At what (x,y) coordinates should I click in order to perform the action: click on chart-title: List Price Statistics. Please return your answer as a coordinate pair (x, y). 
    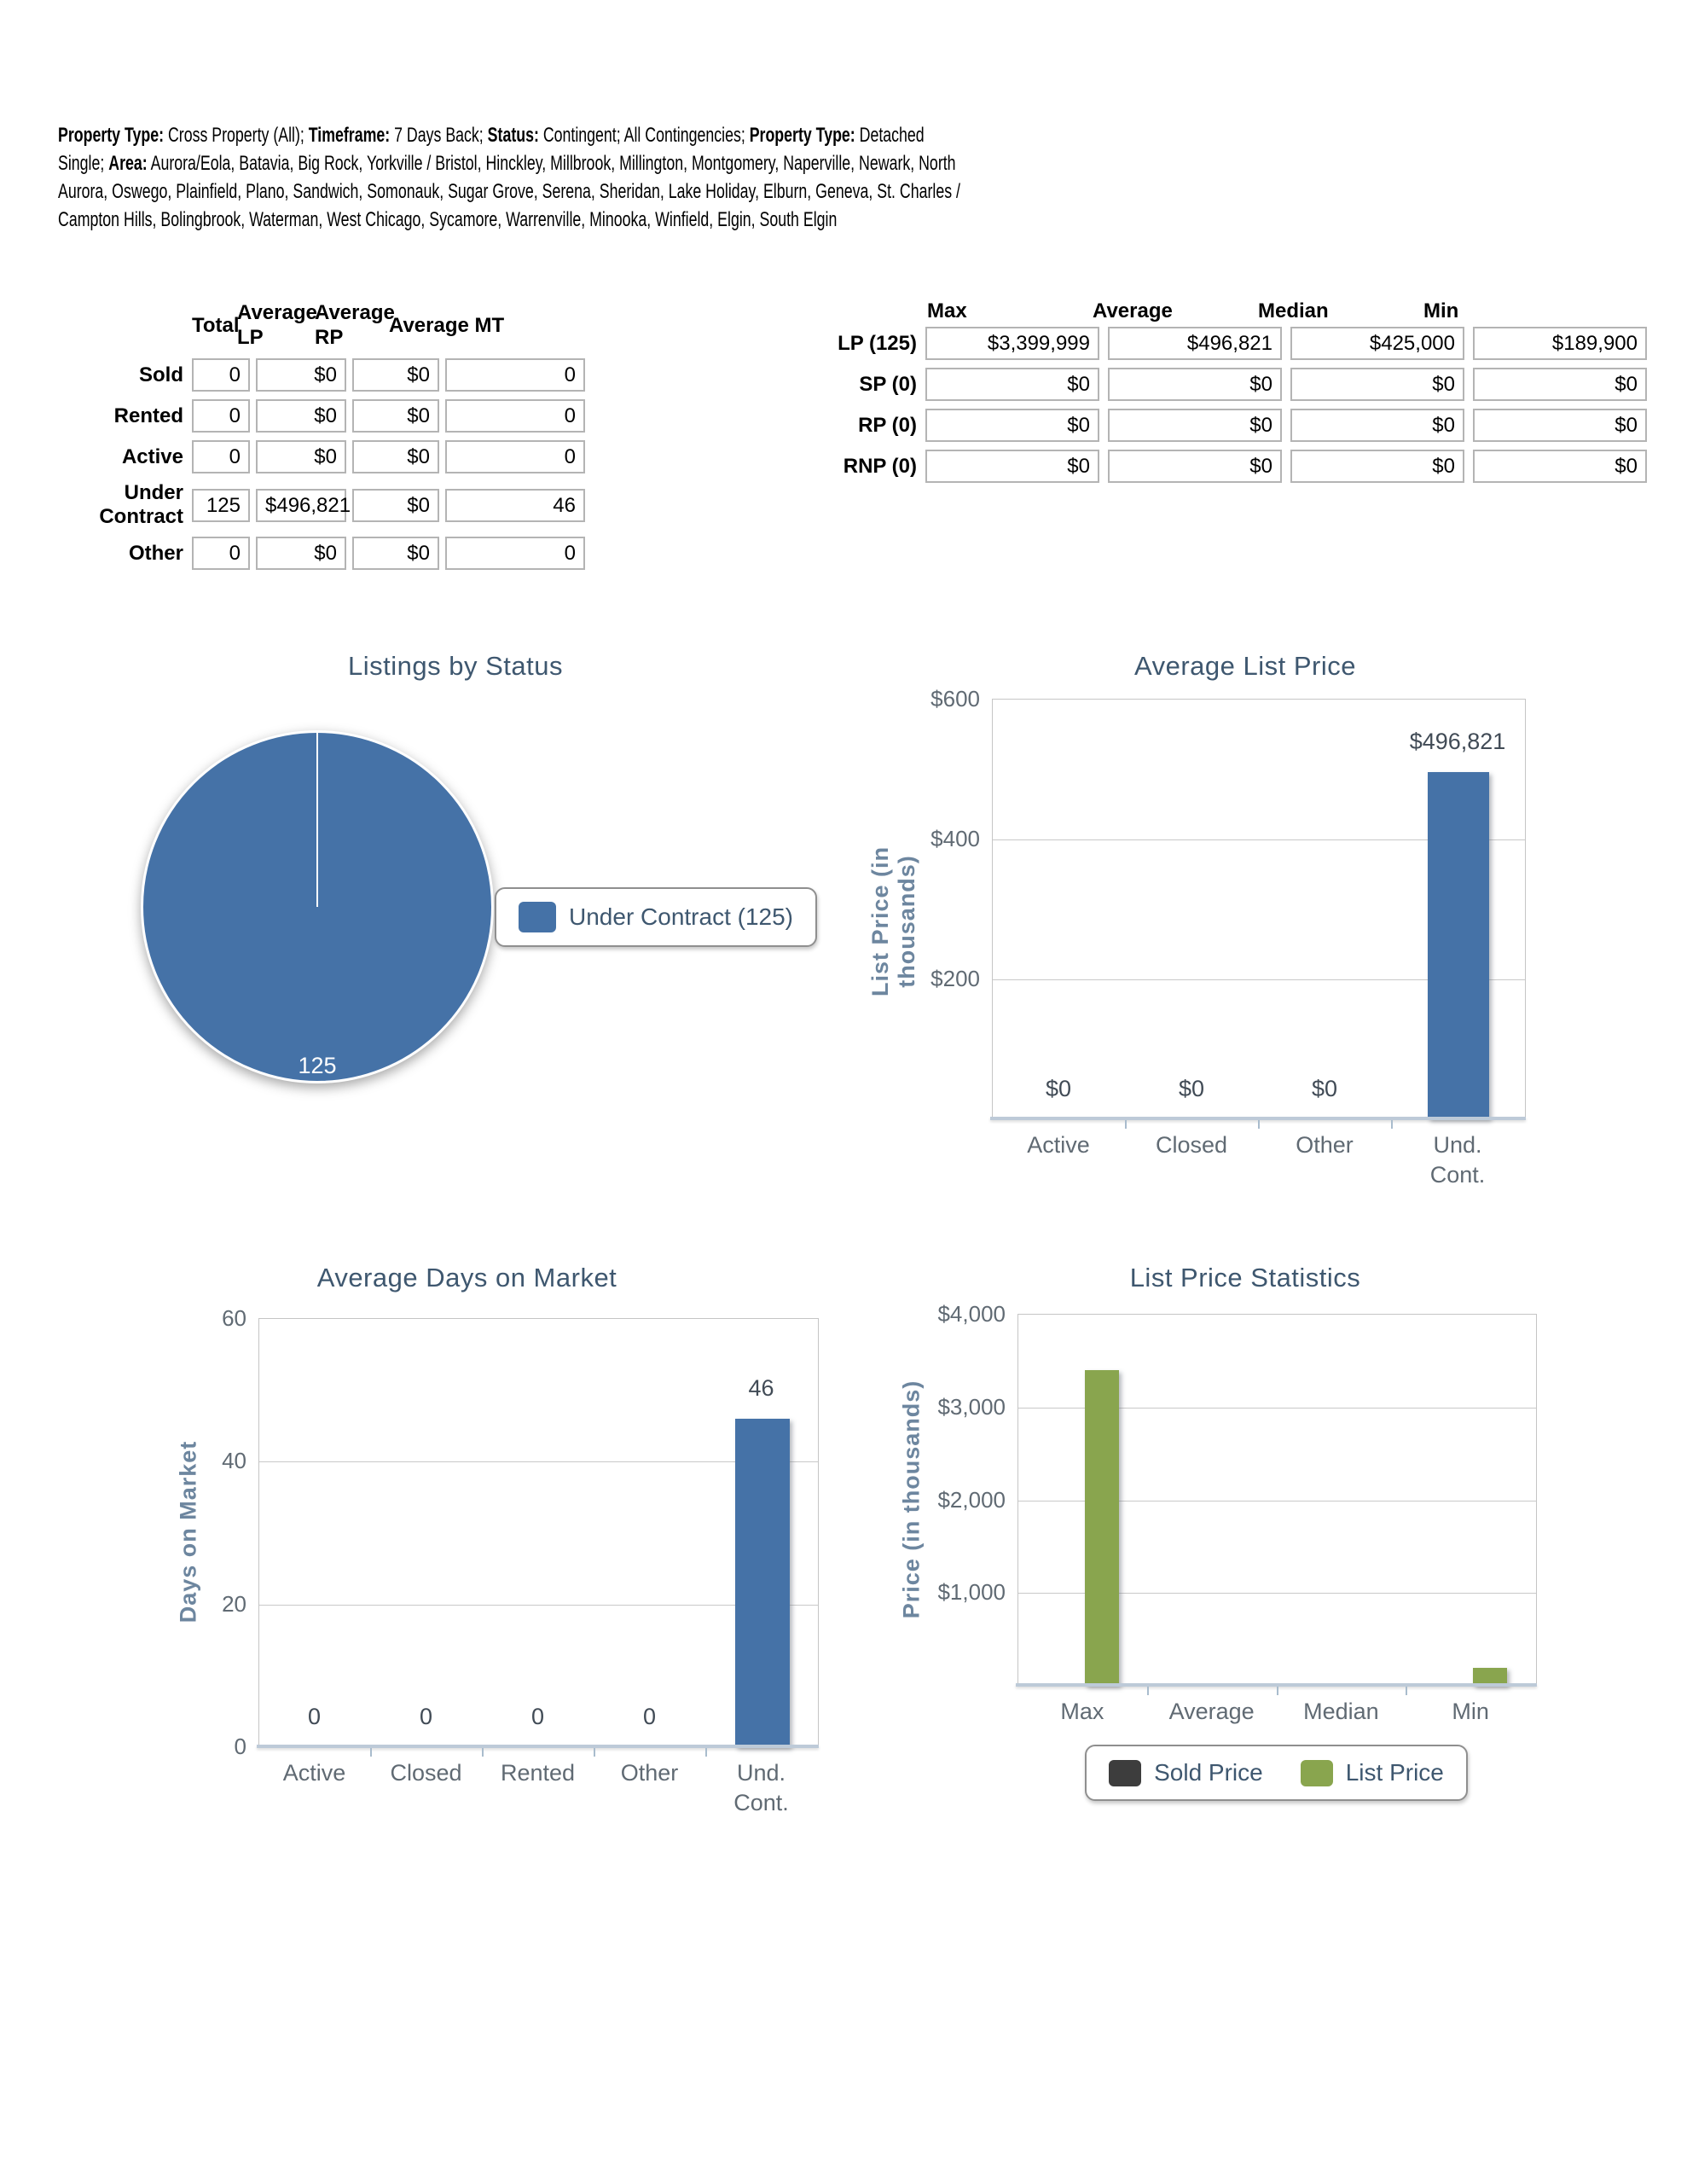
    Looking at the image, I should click on (1245, 1277).